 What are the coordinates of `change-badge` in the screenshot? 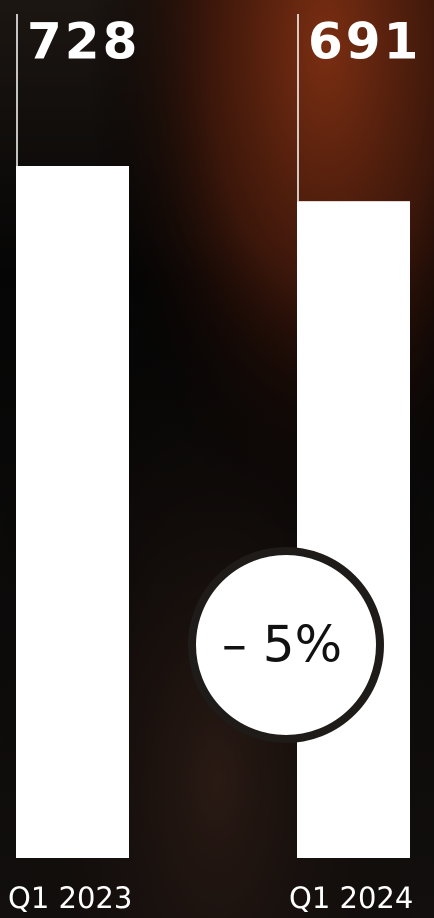 It's located at (286, 645).